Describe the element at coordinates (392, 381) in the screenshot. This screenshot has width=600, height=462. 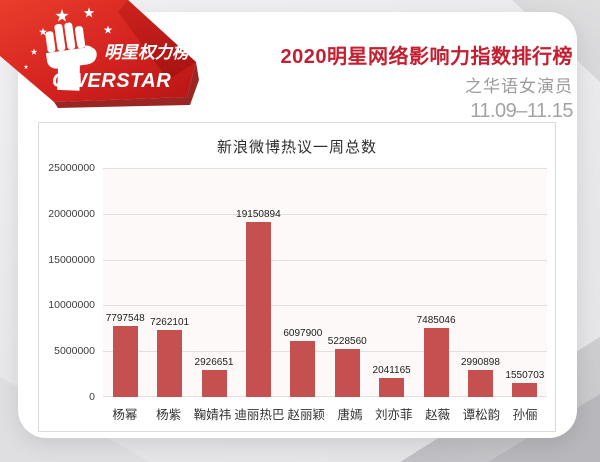
I see `bar-刘亦菲: 2041165` at that location.